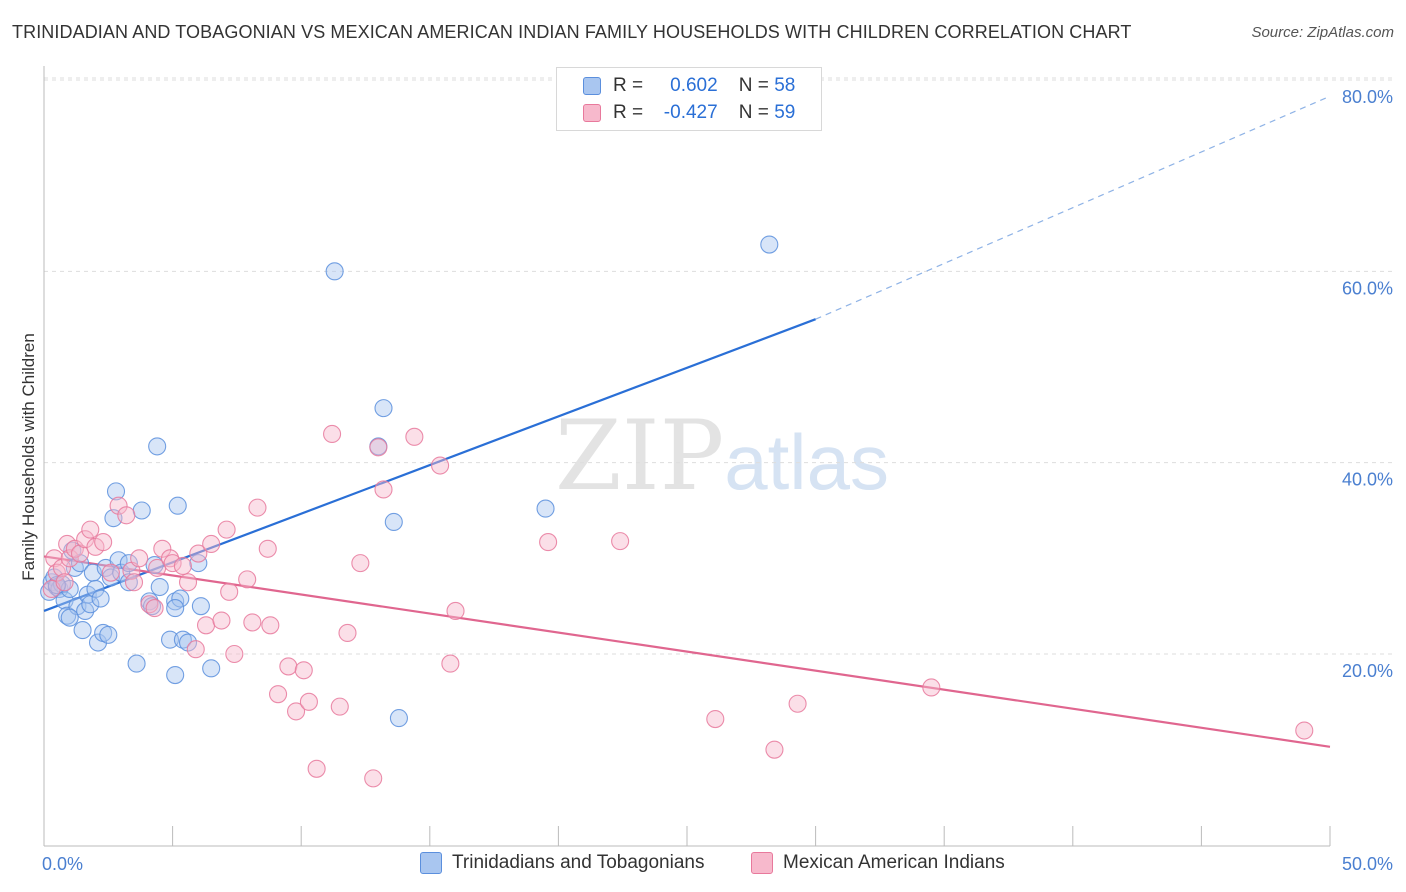 The height and width of the screenshot is (892, 1406). I want to click on y-tick-label: 60.0%, so click(1367, 288).